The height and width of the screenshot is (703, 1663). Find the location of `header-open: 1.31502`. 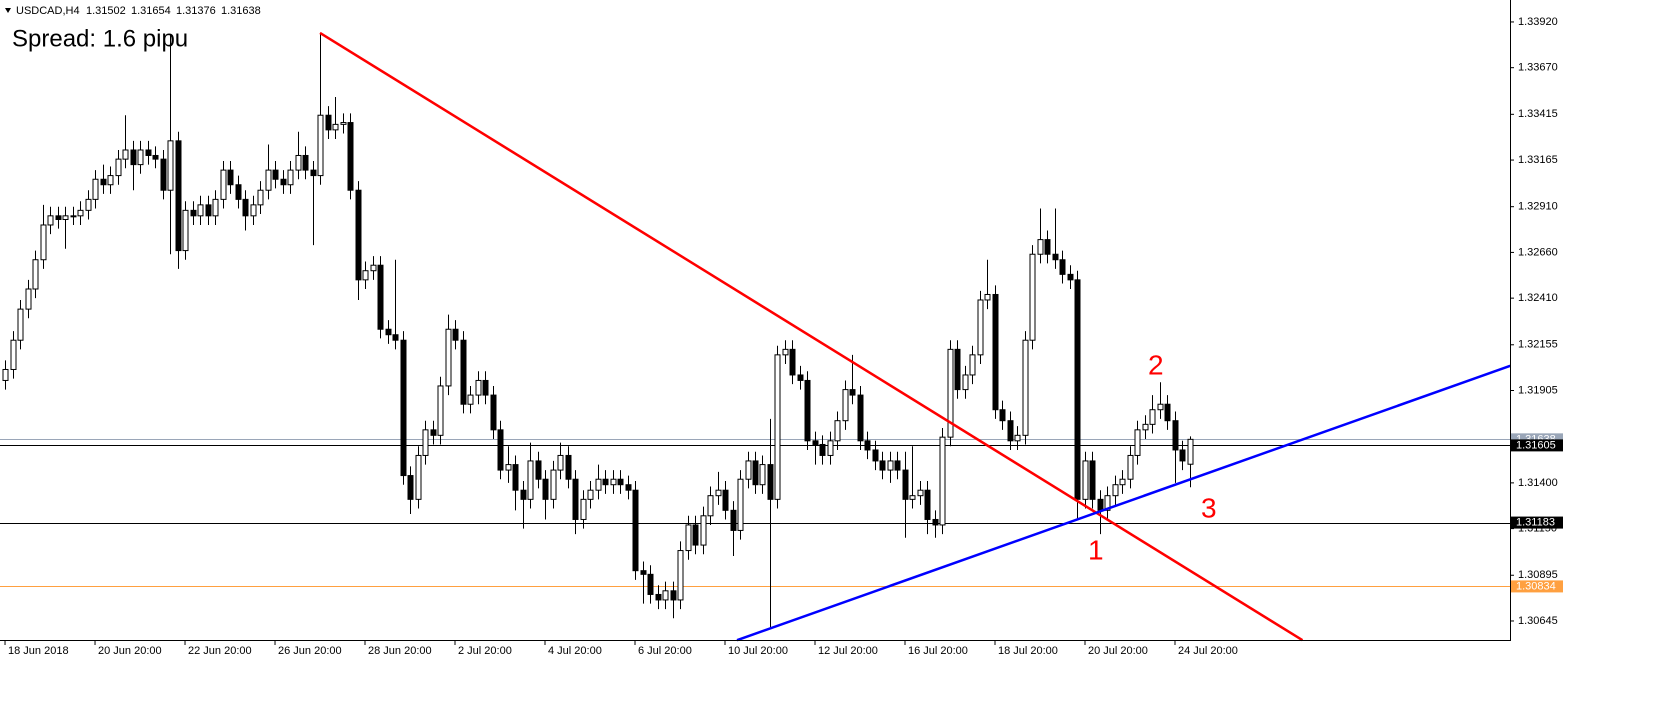

header-open: 1.31502 is located at coordinates (106, 11).